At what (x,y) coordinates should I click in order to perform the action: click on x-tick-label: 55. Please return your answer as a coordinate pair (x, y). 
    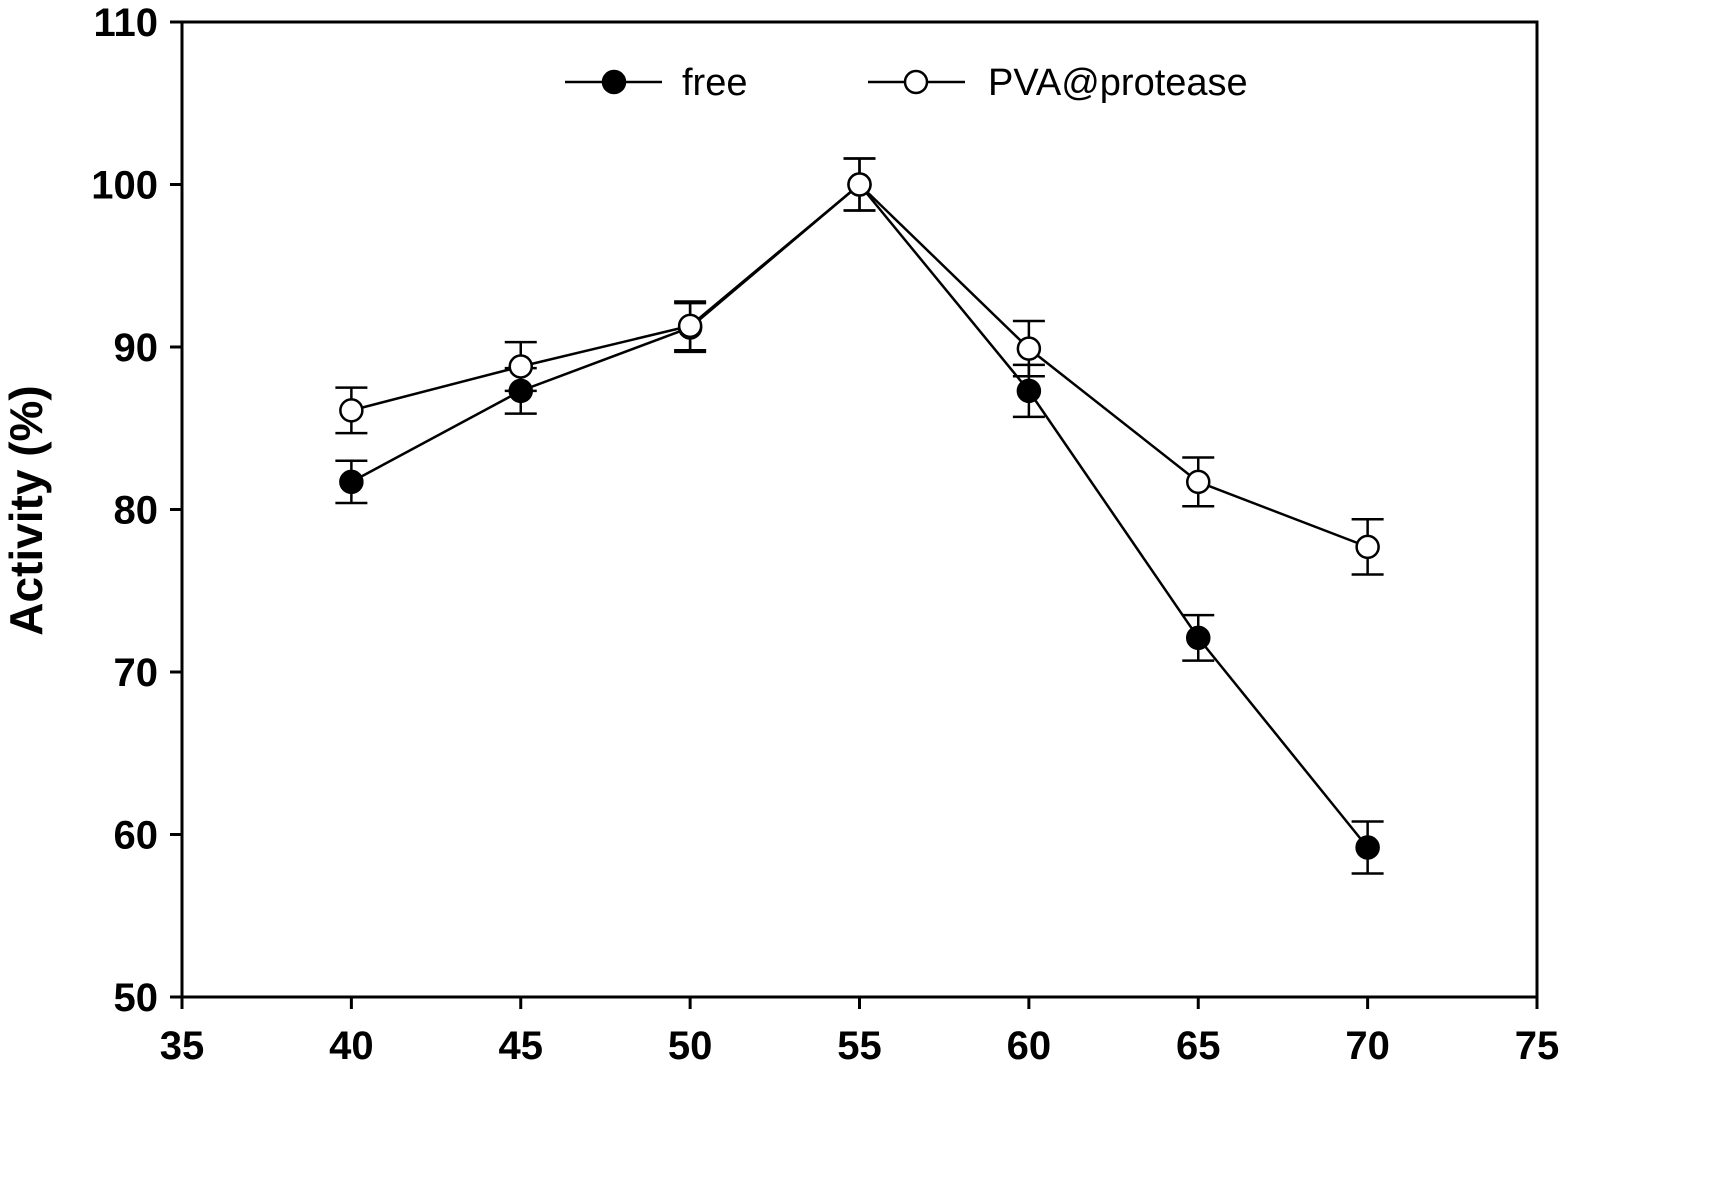
    Looking at the image, I should click on (859, 1046).